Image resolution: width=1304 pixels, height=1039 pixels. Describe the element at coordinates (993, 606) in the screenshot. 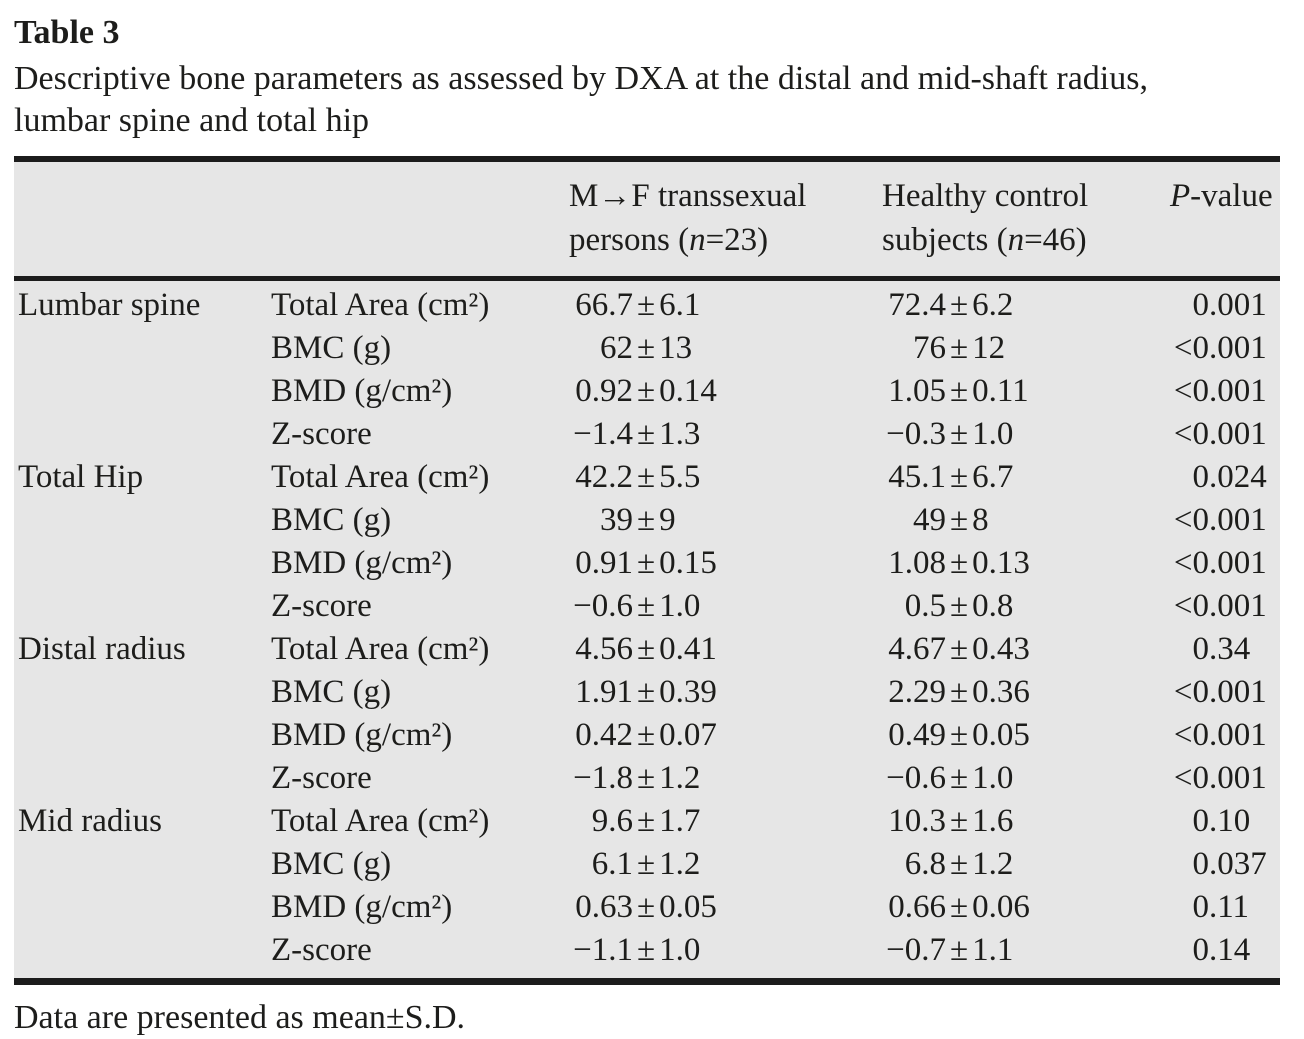

I see `sd-value: 0.8` at that location.